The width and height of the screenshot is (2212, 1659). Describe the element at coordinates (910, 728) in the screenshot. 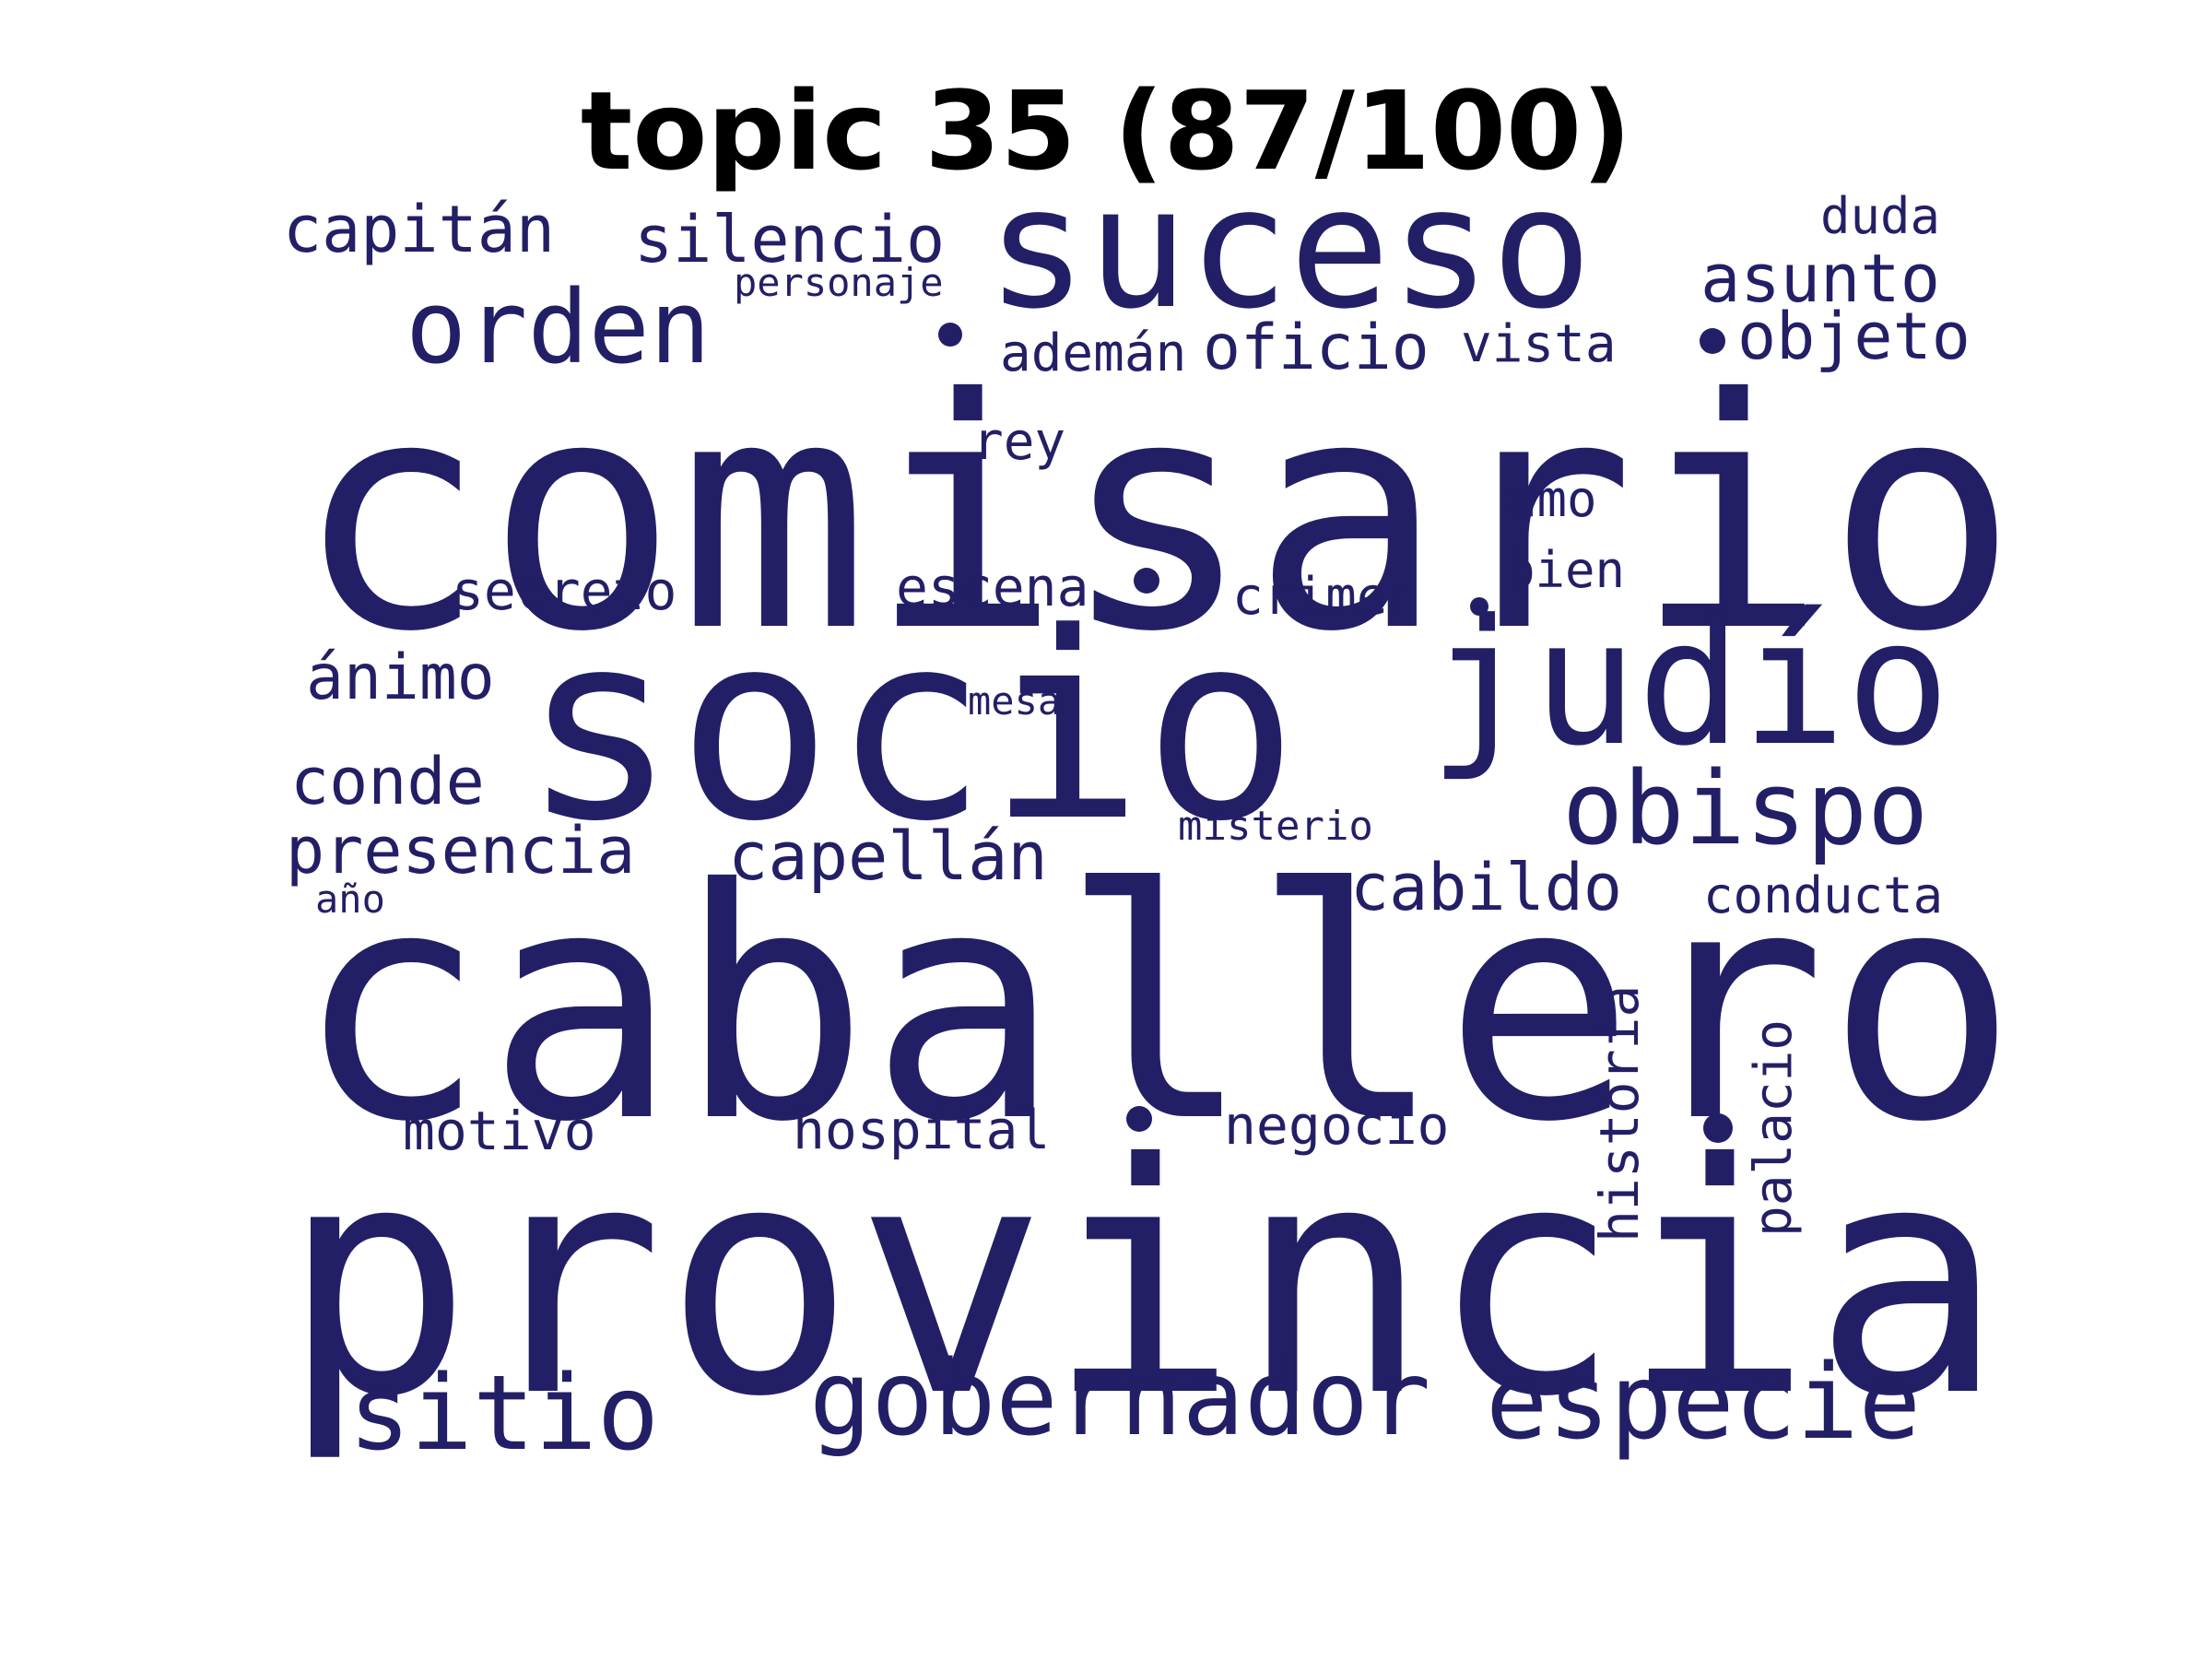

I see `word-socio: socio` at that location.